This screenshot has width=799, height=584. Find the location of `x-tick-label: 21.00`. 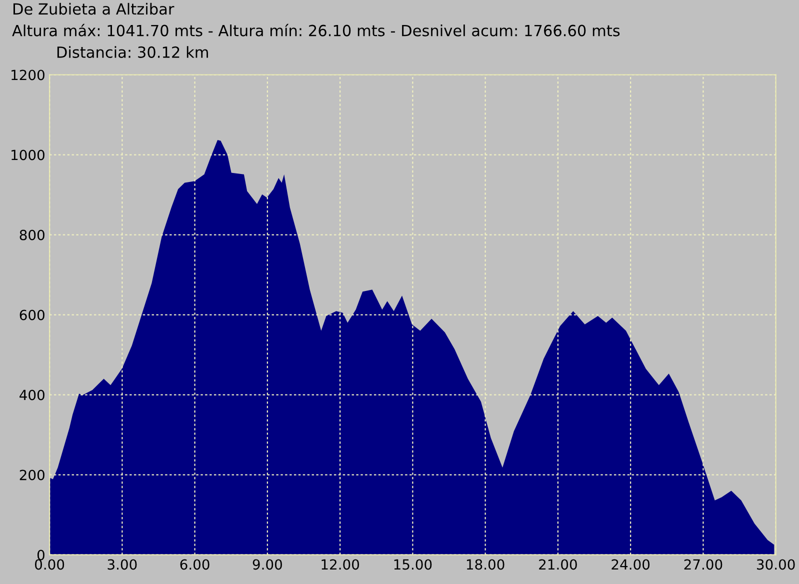

x-tick-label: 21.00 is located at coordinates (558, 564).